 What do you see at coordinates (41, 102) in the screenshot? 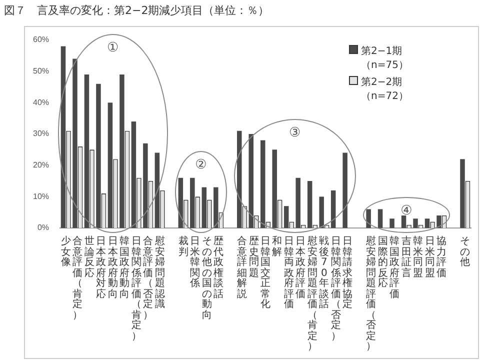
I see `y-tick-label: 40%` at bounding box center [41, 102].